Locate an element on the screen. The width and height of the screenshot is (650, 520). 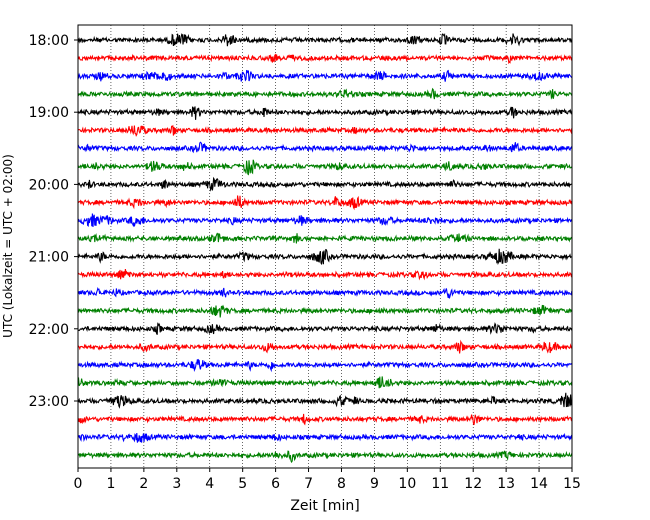
x-tick-label: 10 is located at coordinates (407, 484).